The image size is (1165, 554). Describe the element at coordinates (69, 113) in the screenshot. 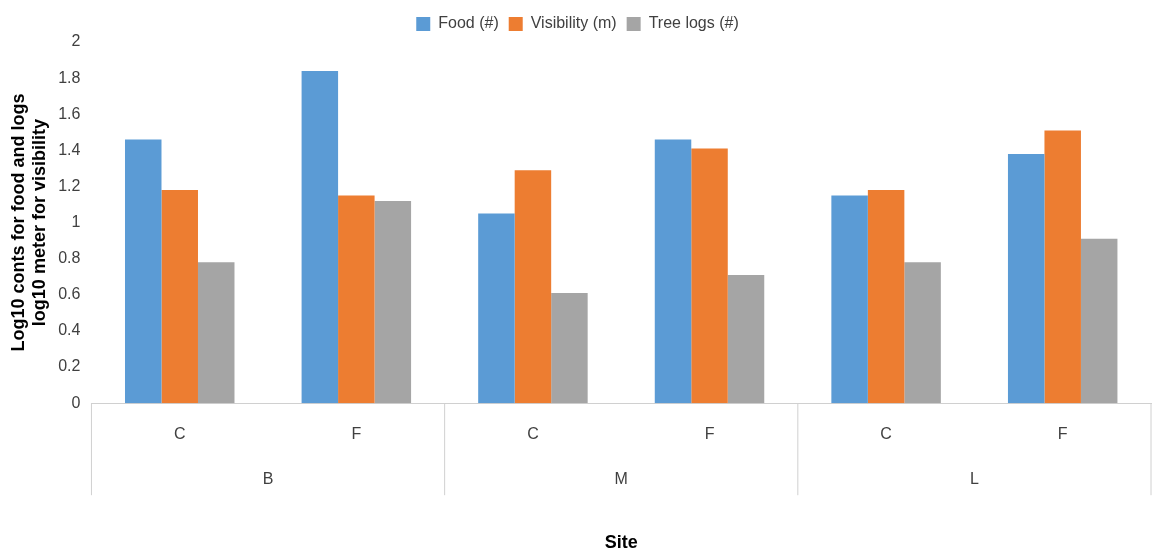

I see `y-tick-label: 1.6` at that location.